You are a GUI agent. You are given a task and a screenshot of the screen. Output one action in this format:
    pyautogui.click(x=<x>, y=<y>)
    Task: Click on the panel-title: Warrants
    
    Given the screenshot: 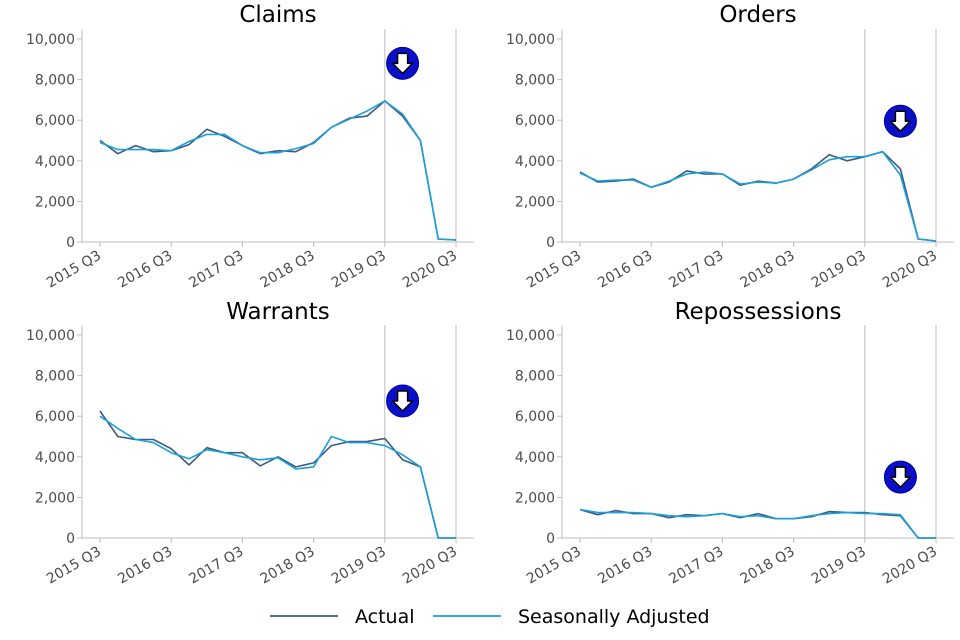 What is the action you would take?
    pyautogui.click(x=278, y=312)
    